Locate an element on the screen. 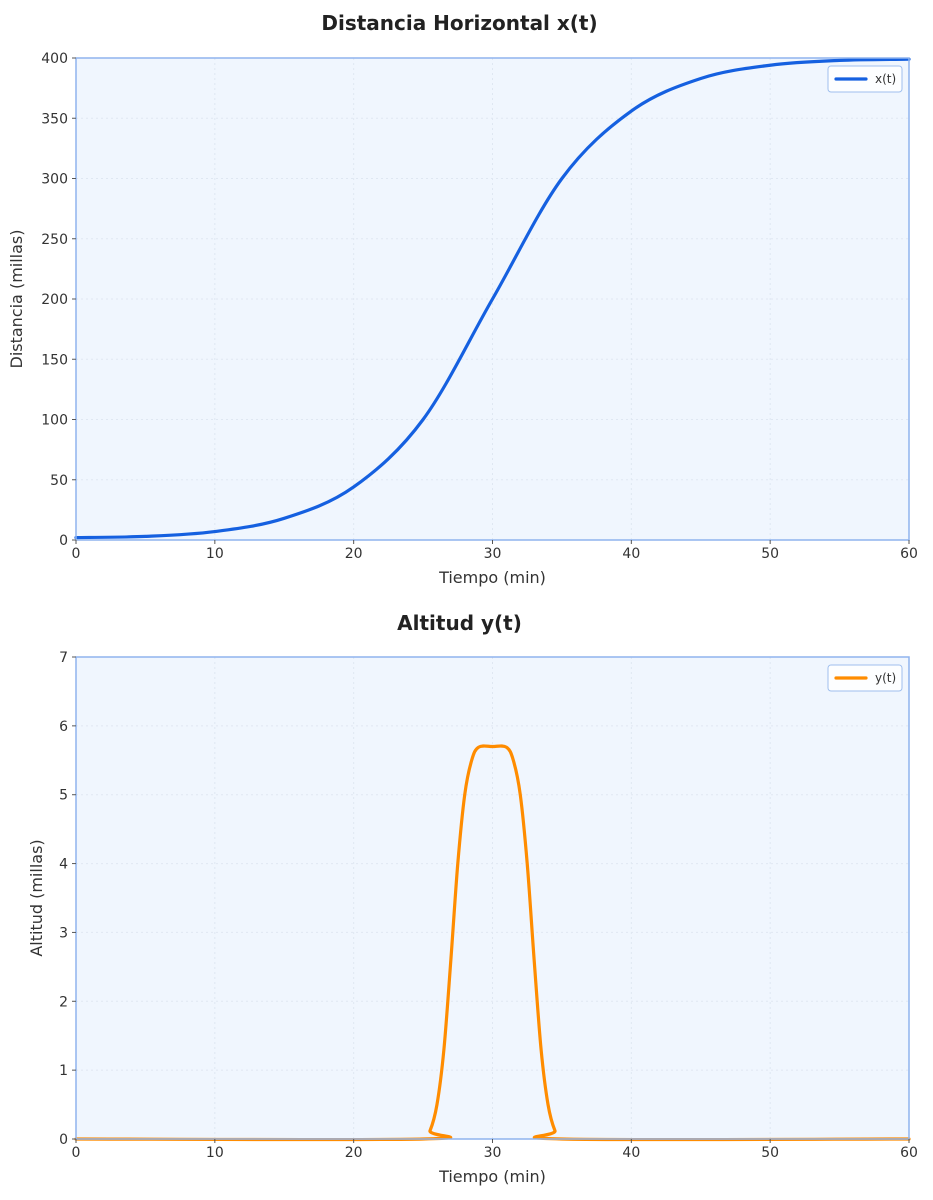  y-tick-label: 200 is located at coordinates (54, 300).